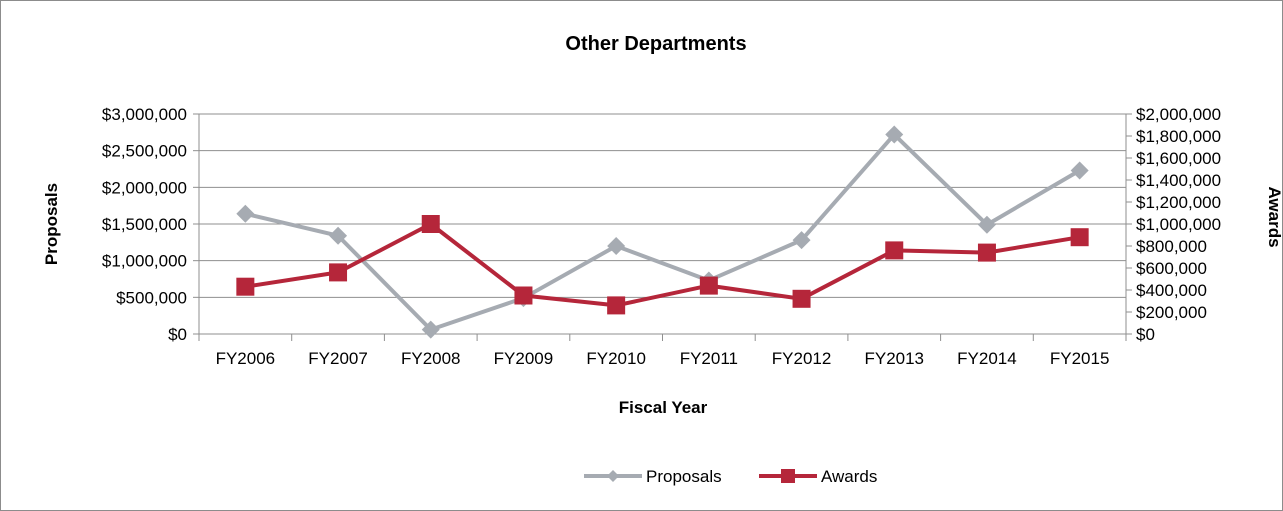 This screenshot has width=1283, height=511. I want to click on series-awards, so click(662, 265).